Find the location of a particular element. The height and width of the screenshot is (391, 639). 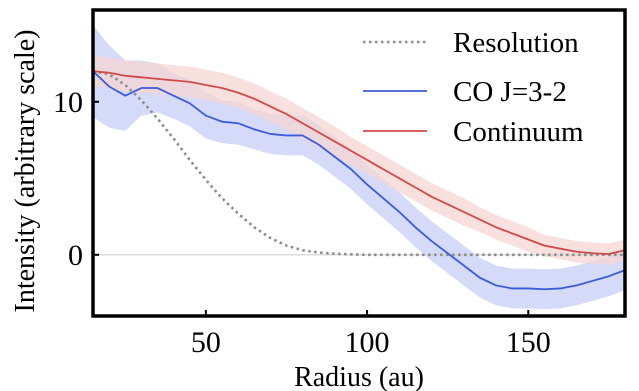

legend-label-co-j-3-2: CO J=3-2 is located at coordinates (510, 92).